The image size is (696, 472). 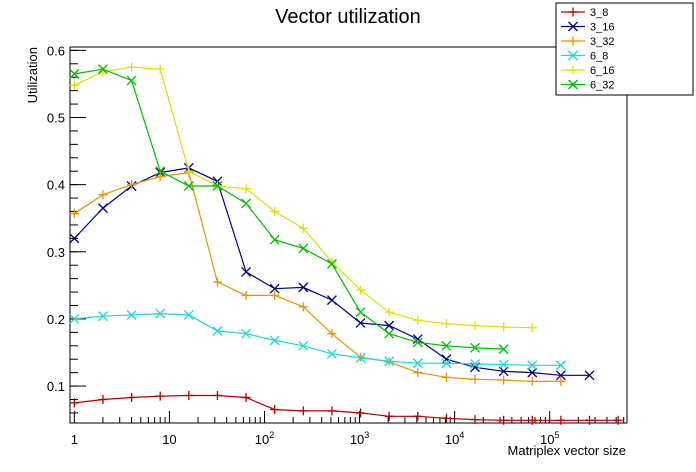 I want to click on legend-items: 3_8 3_16 3_32 6_8 6_16 6_32, so click(x=587, y=49).